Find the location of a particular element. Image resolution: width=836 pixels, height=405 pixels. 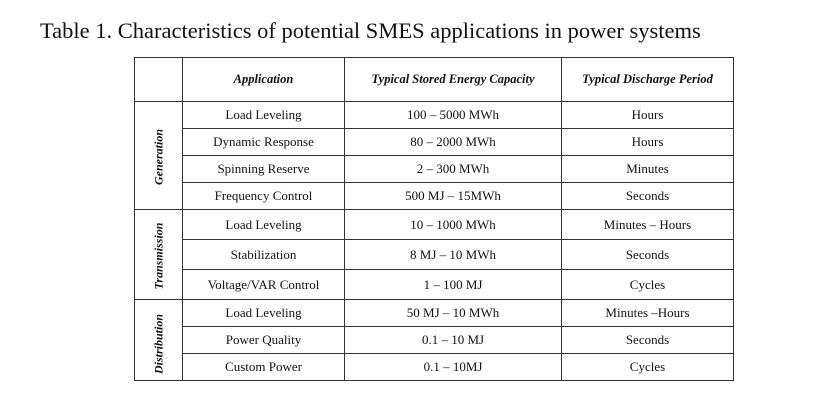

table-row: Stabilization 8 MJ – 10 MWh Seconds is located at coordinates (434, 254).